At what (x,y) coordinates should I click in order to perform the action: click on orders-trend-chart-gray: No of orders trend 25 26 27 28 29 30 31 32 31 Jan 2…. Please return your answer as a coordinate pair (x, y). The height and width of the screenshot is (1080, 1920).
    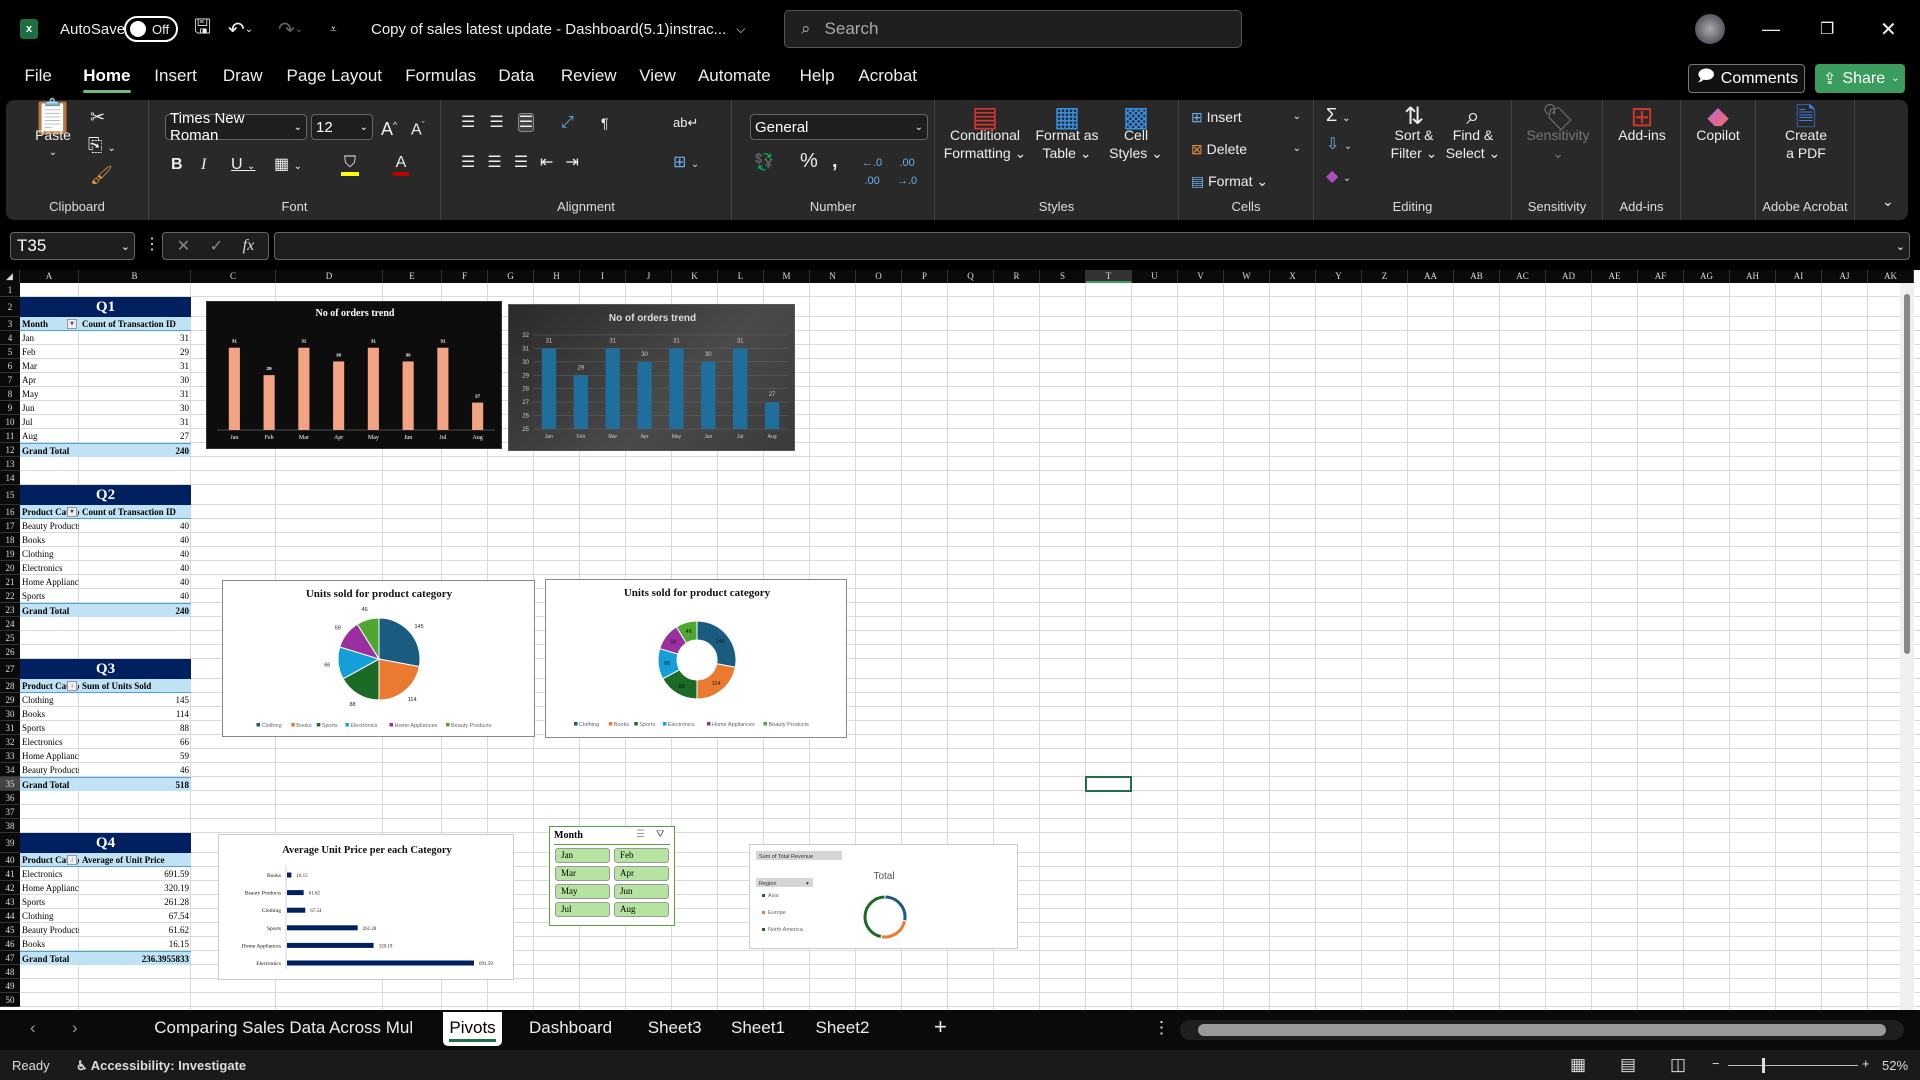
    Looking at the image, I should click on (651, 377).